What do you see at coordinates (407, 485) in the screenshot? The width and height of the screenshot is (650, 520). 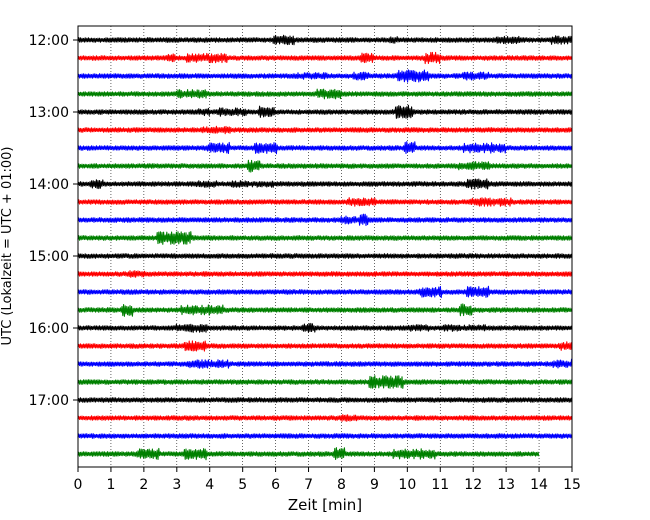 I see `x-tick-label: 10` at bounding box center [407, 485].